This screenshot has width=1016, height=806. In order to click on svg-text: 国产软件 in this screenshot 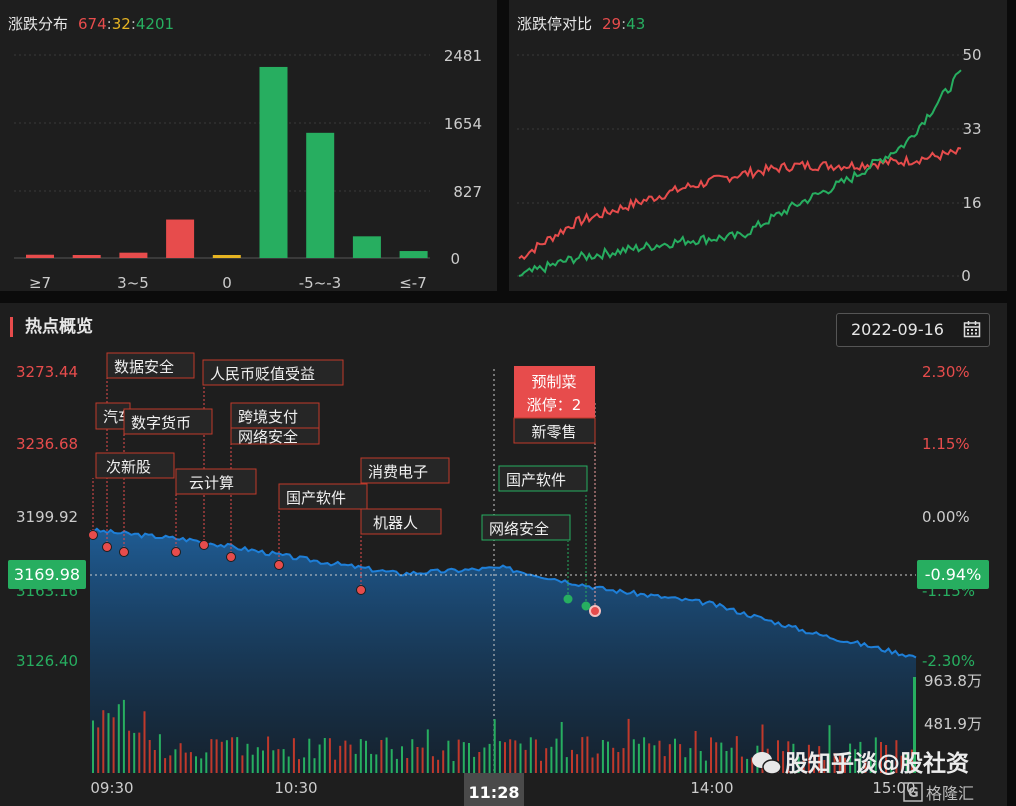, I will do `click(536, 480)`.